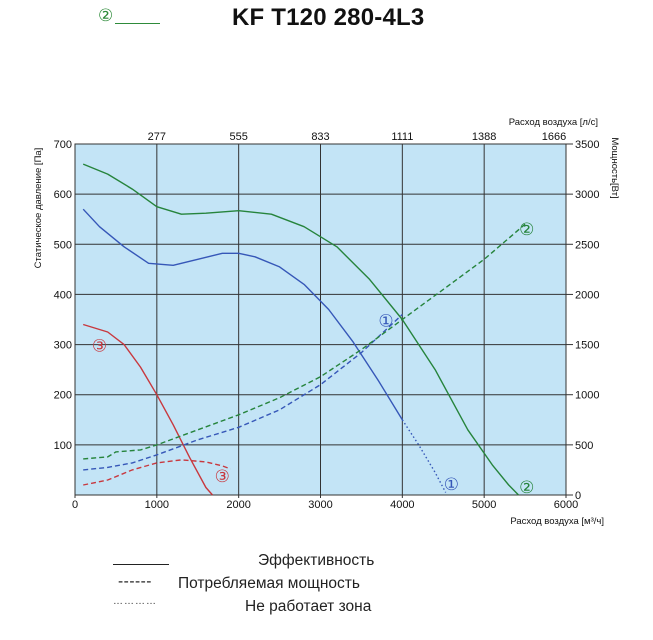 The height and width of the screenshot is (640, 653). Describe the element at coordinates (554, 137) in the screenshot. I see `x2-tick-label: 1666` at that location.